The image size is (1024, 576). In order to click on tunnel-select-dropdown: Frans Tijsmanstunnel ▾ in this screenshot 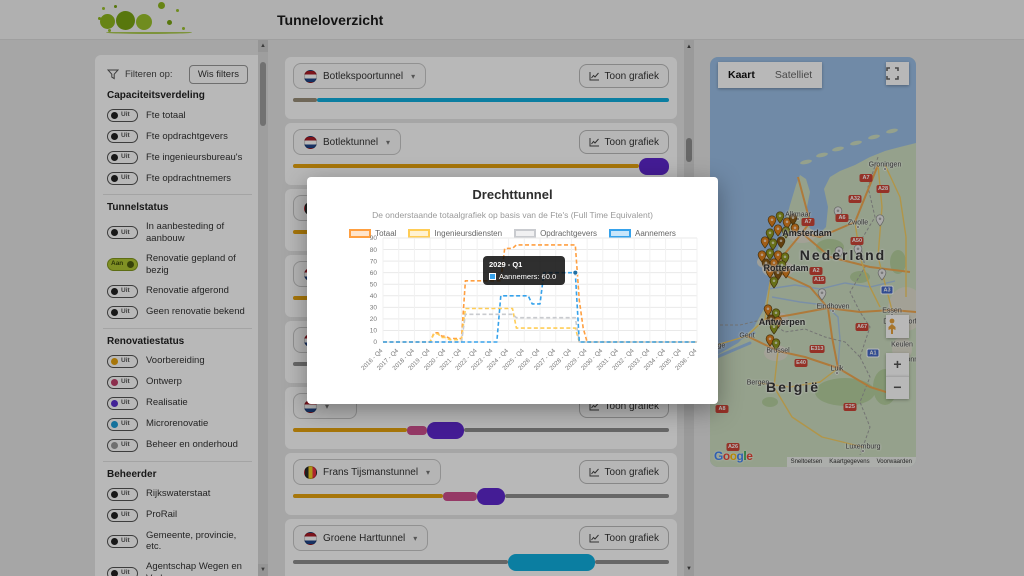, I will do `click(367, 472)`.